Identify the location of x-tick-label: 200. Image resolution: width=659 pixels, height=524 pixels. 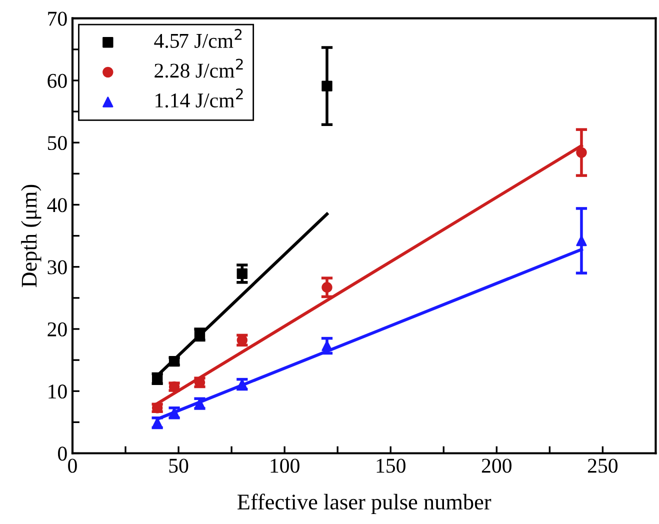
(497, 465).